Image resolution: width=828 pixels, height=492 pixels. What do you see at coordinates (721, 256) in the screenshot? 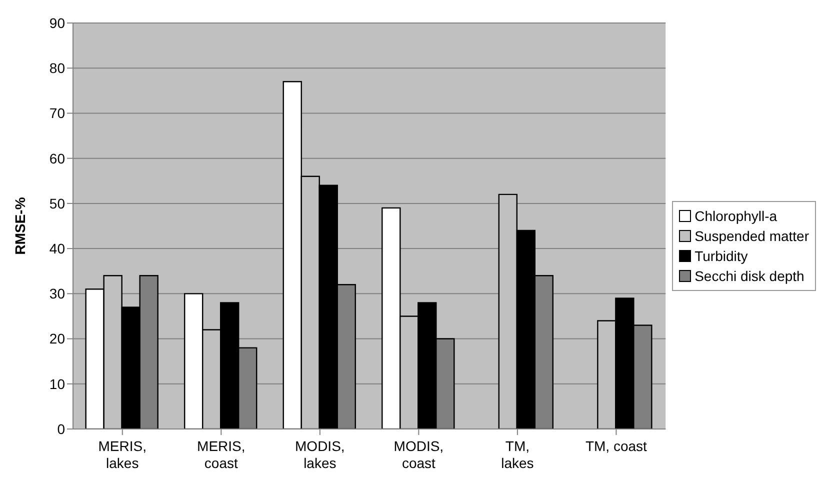
I see `legend-label: Turbidity` at bounding box center [721, 256].